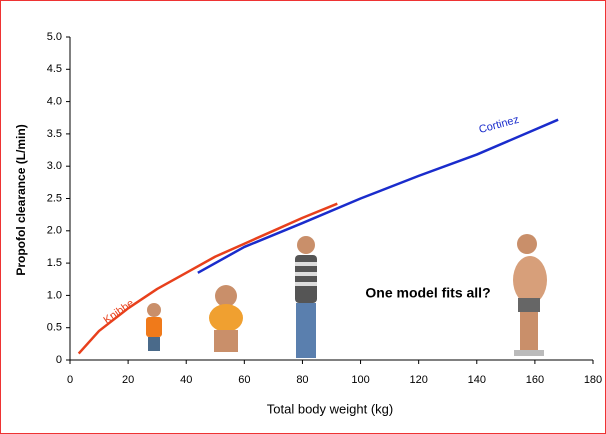 This screenshot has width=606, height=434. What do you see at coordinates (530, 295) in the screenshot?
I see `figure-obese-man` at bounding box center [530, 295].